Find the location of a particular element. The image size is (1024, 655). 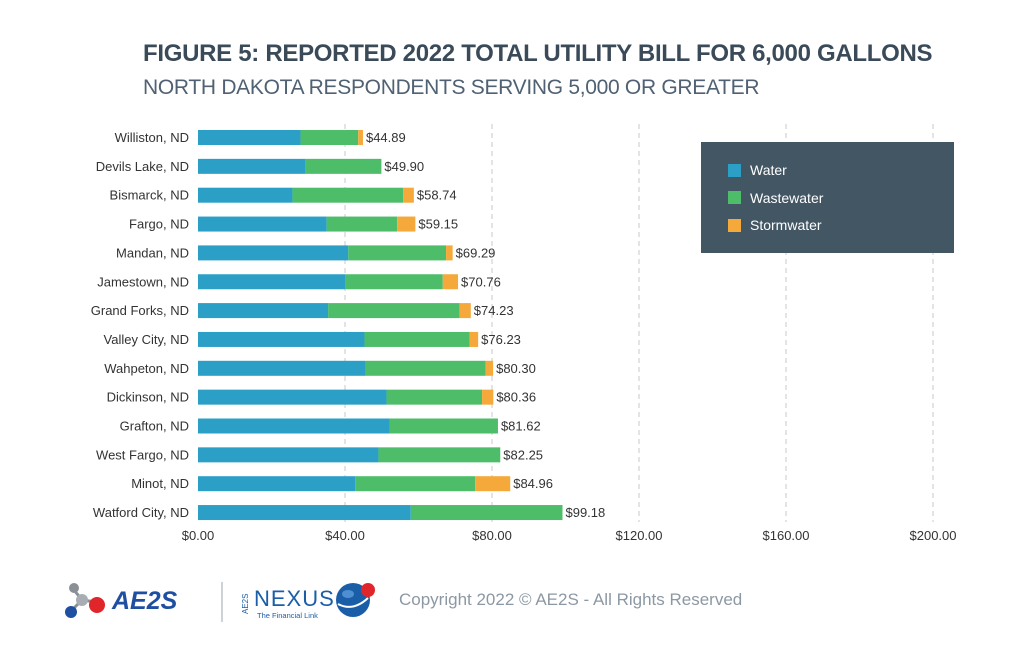

legend: Water Wastewater Stormwater is located at coordinates (827, 197).